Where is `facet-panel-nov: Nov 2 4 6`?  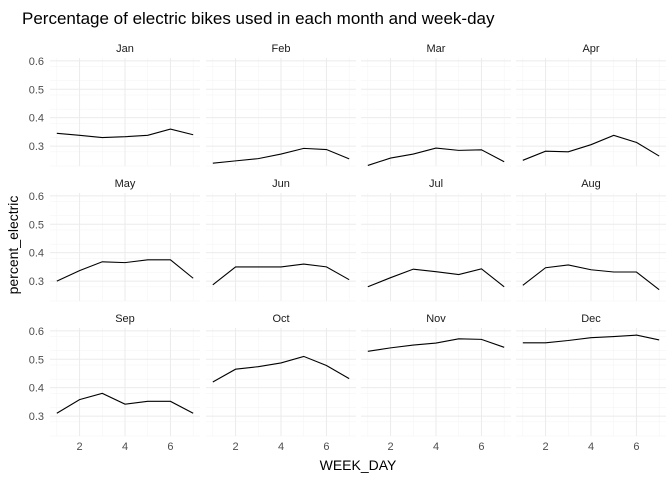 facet-panel-nov: Nov 2 4 6 is located at coordinates (436, 383).